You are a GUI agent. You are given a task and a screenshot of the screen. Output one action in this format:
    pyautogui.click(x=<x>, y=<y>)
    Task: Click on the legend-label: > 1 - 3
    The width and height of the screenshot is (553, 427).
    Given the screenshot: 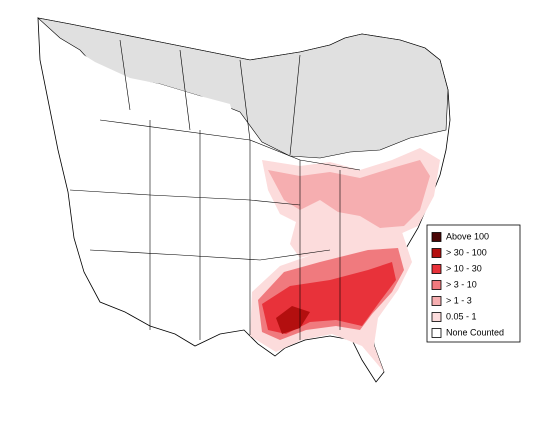 What is the action you would take?
    pyautogui.click(x=459, y=300)
    